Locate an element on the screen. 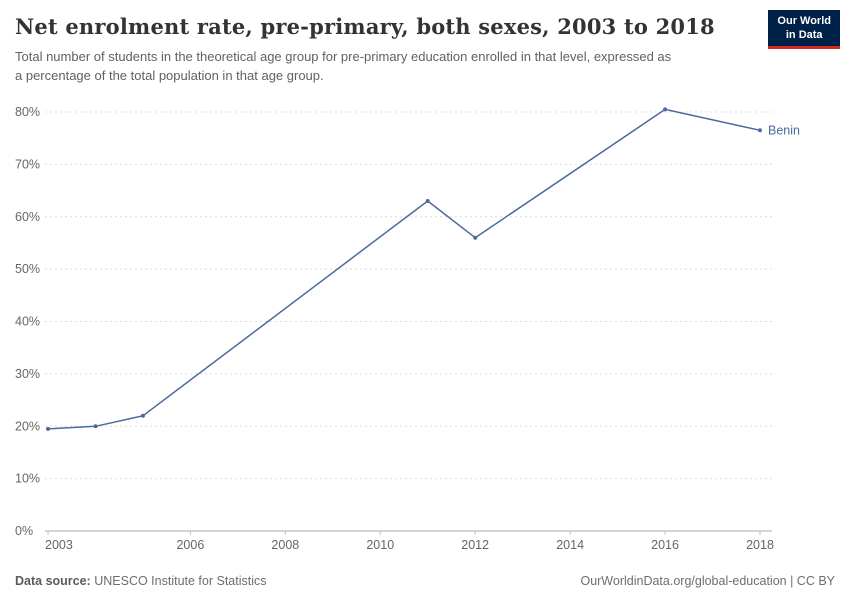  series-label: Benin is located at coordinates (784, 130).